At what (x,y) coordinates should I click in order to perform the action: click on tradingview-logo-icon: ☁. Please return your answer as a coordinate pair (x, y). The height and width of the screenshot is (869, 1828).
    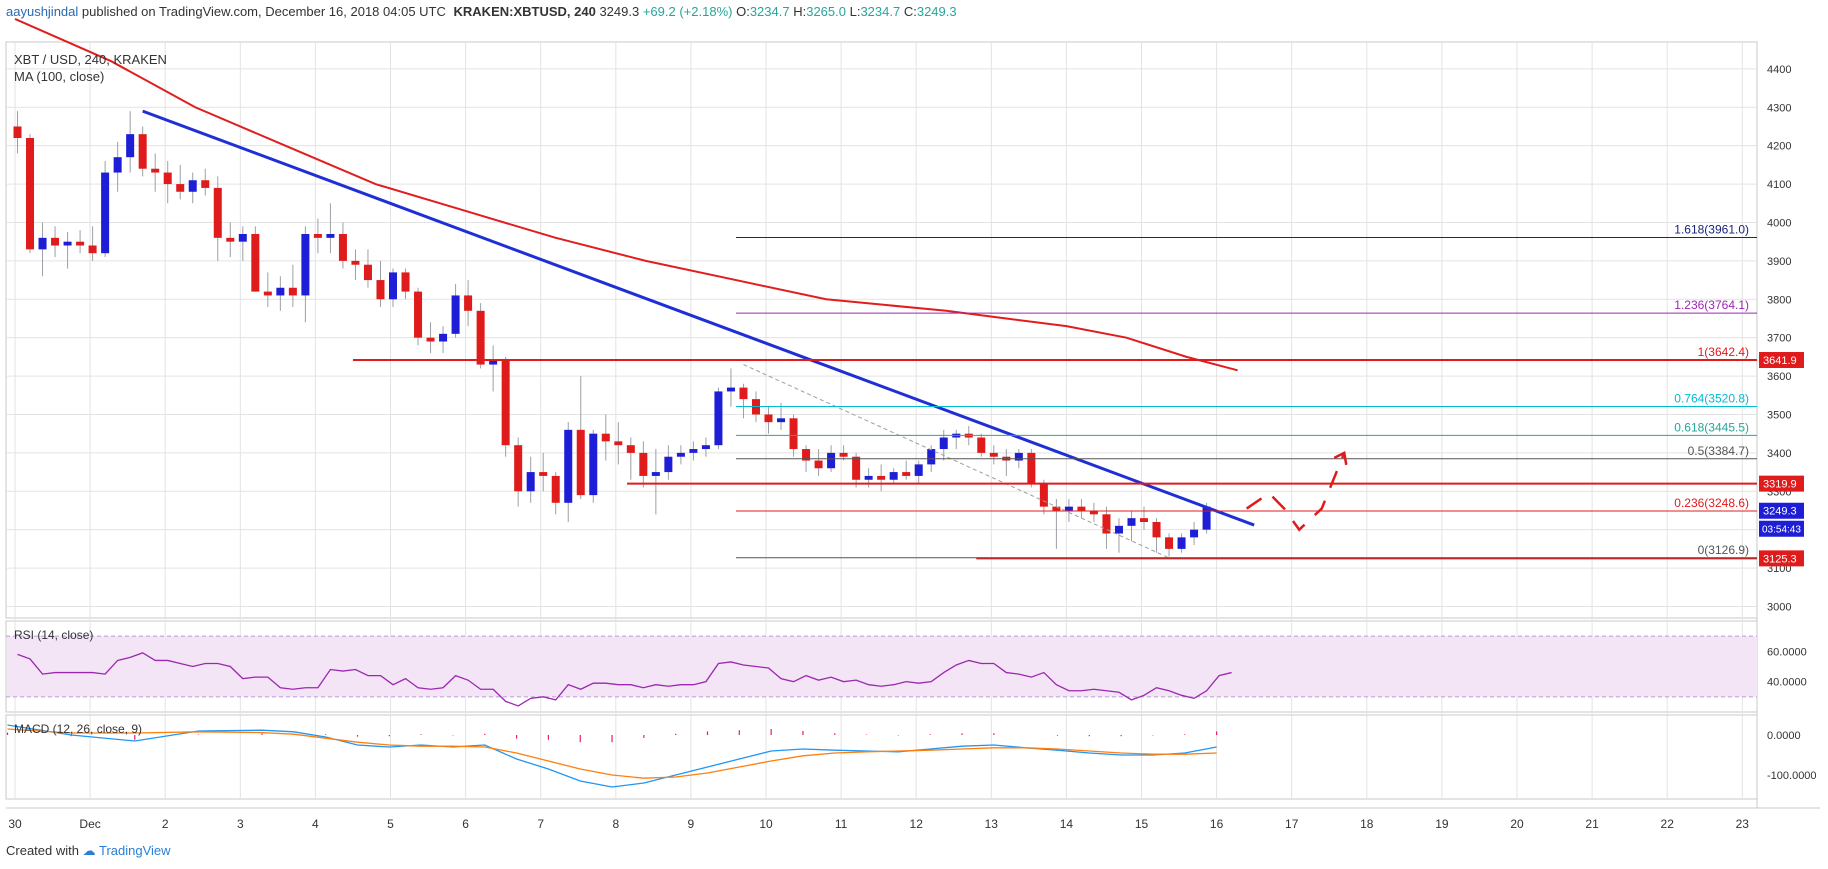
    Looking at the image, I should click on (89, 850).